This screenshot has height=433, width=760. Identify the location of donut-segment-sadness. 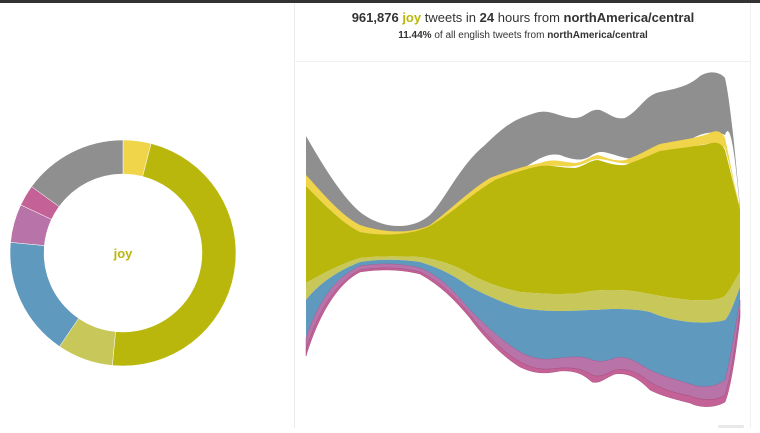
(44, 294).